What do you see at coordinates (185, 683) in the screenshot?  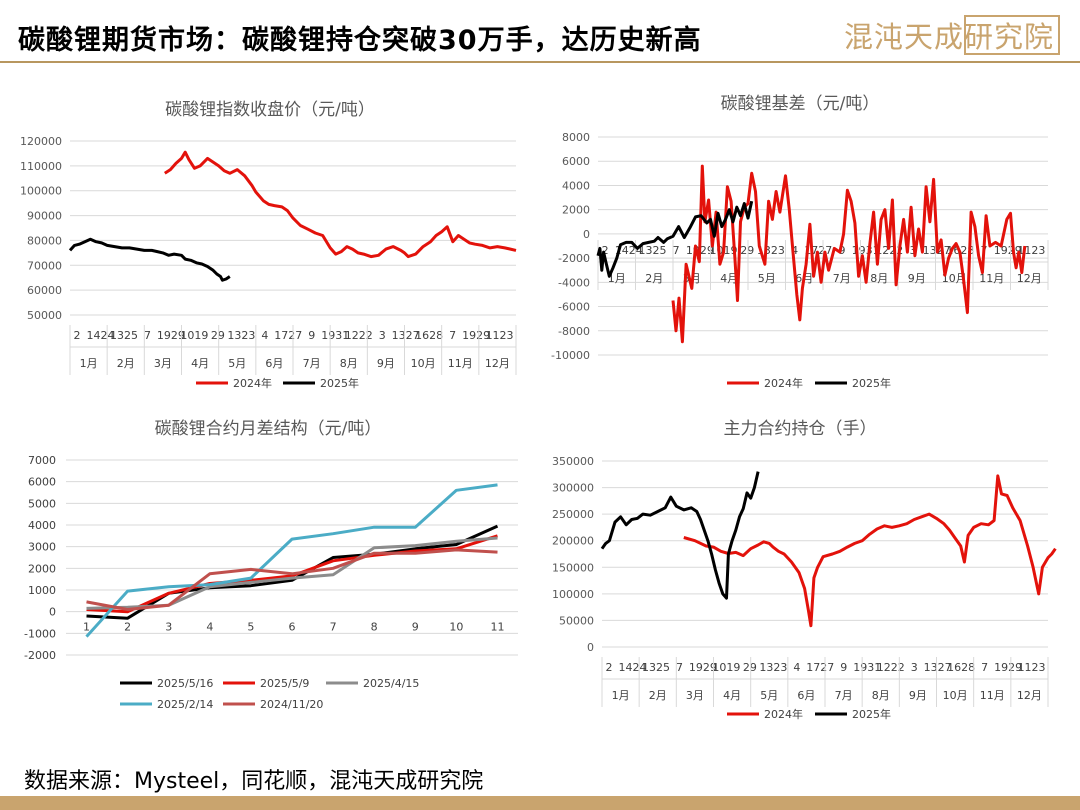 I see `legend-label: 2025/5/16` at bounding box center [185, 683].